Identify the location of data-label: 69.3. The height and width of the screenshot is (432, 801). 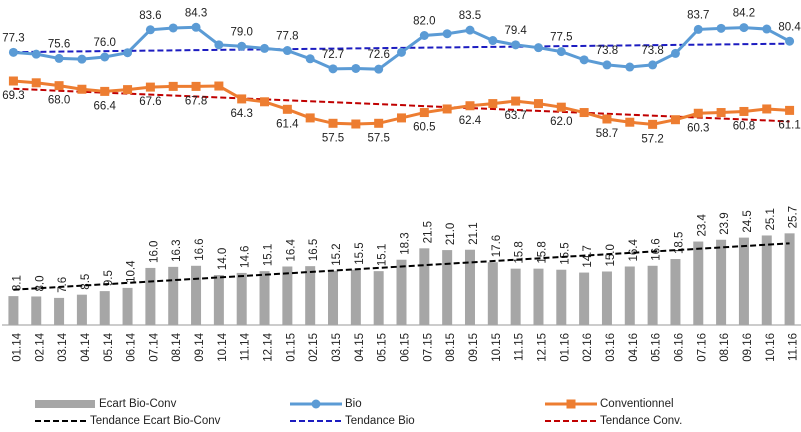
(13, 96).